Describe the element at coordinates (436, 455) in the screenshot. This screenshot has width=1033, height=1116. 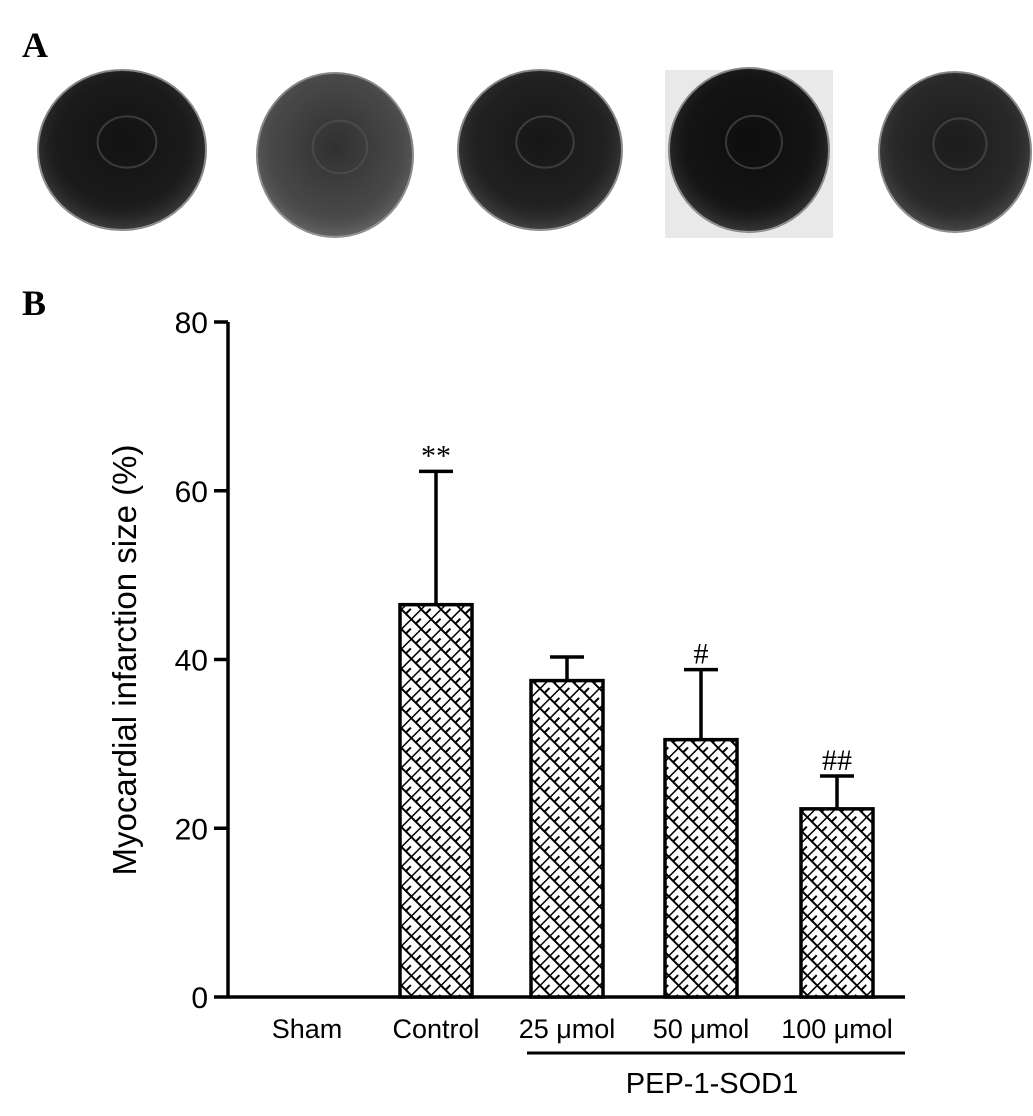
I see `significance-mark-1: **` at that location.